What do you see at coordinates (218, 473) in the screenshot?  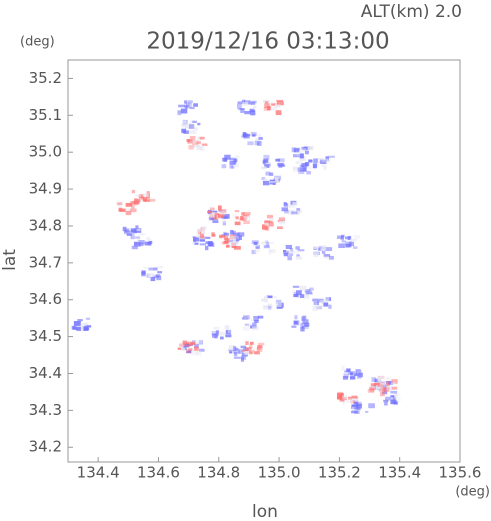 I see `x-tick-label: 134.8` at bounding box center [218, 473].